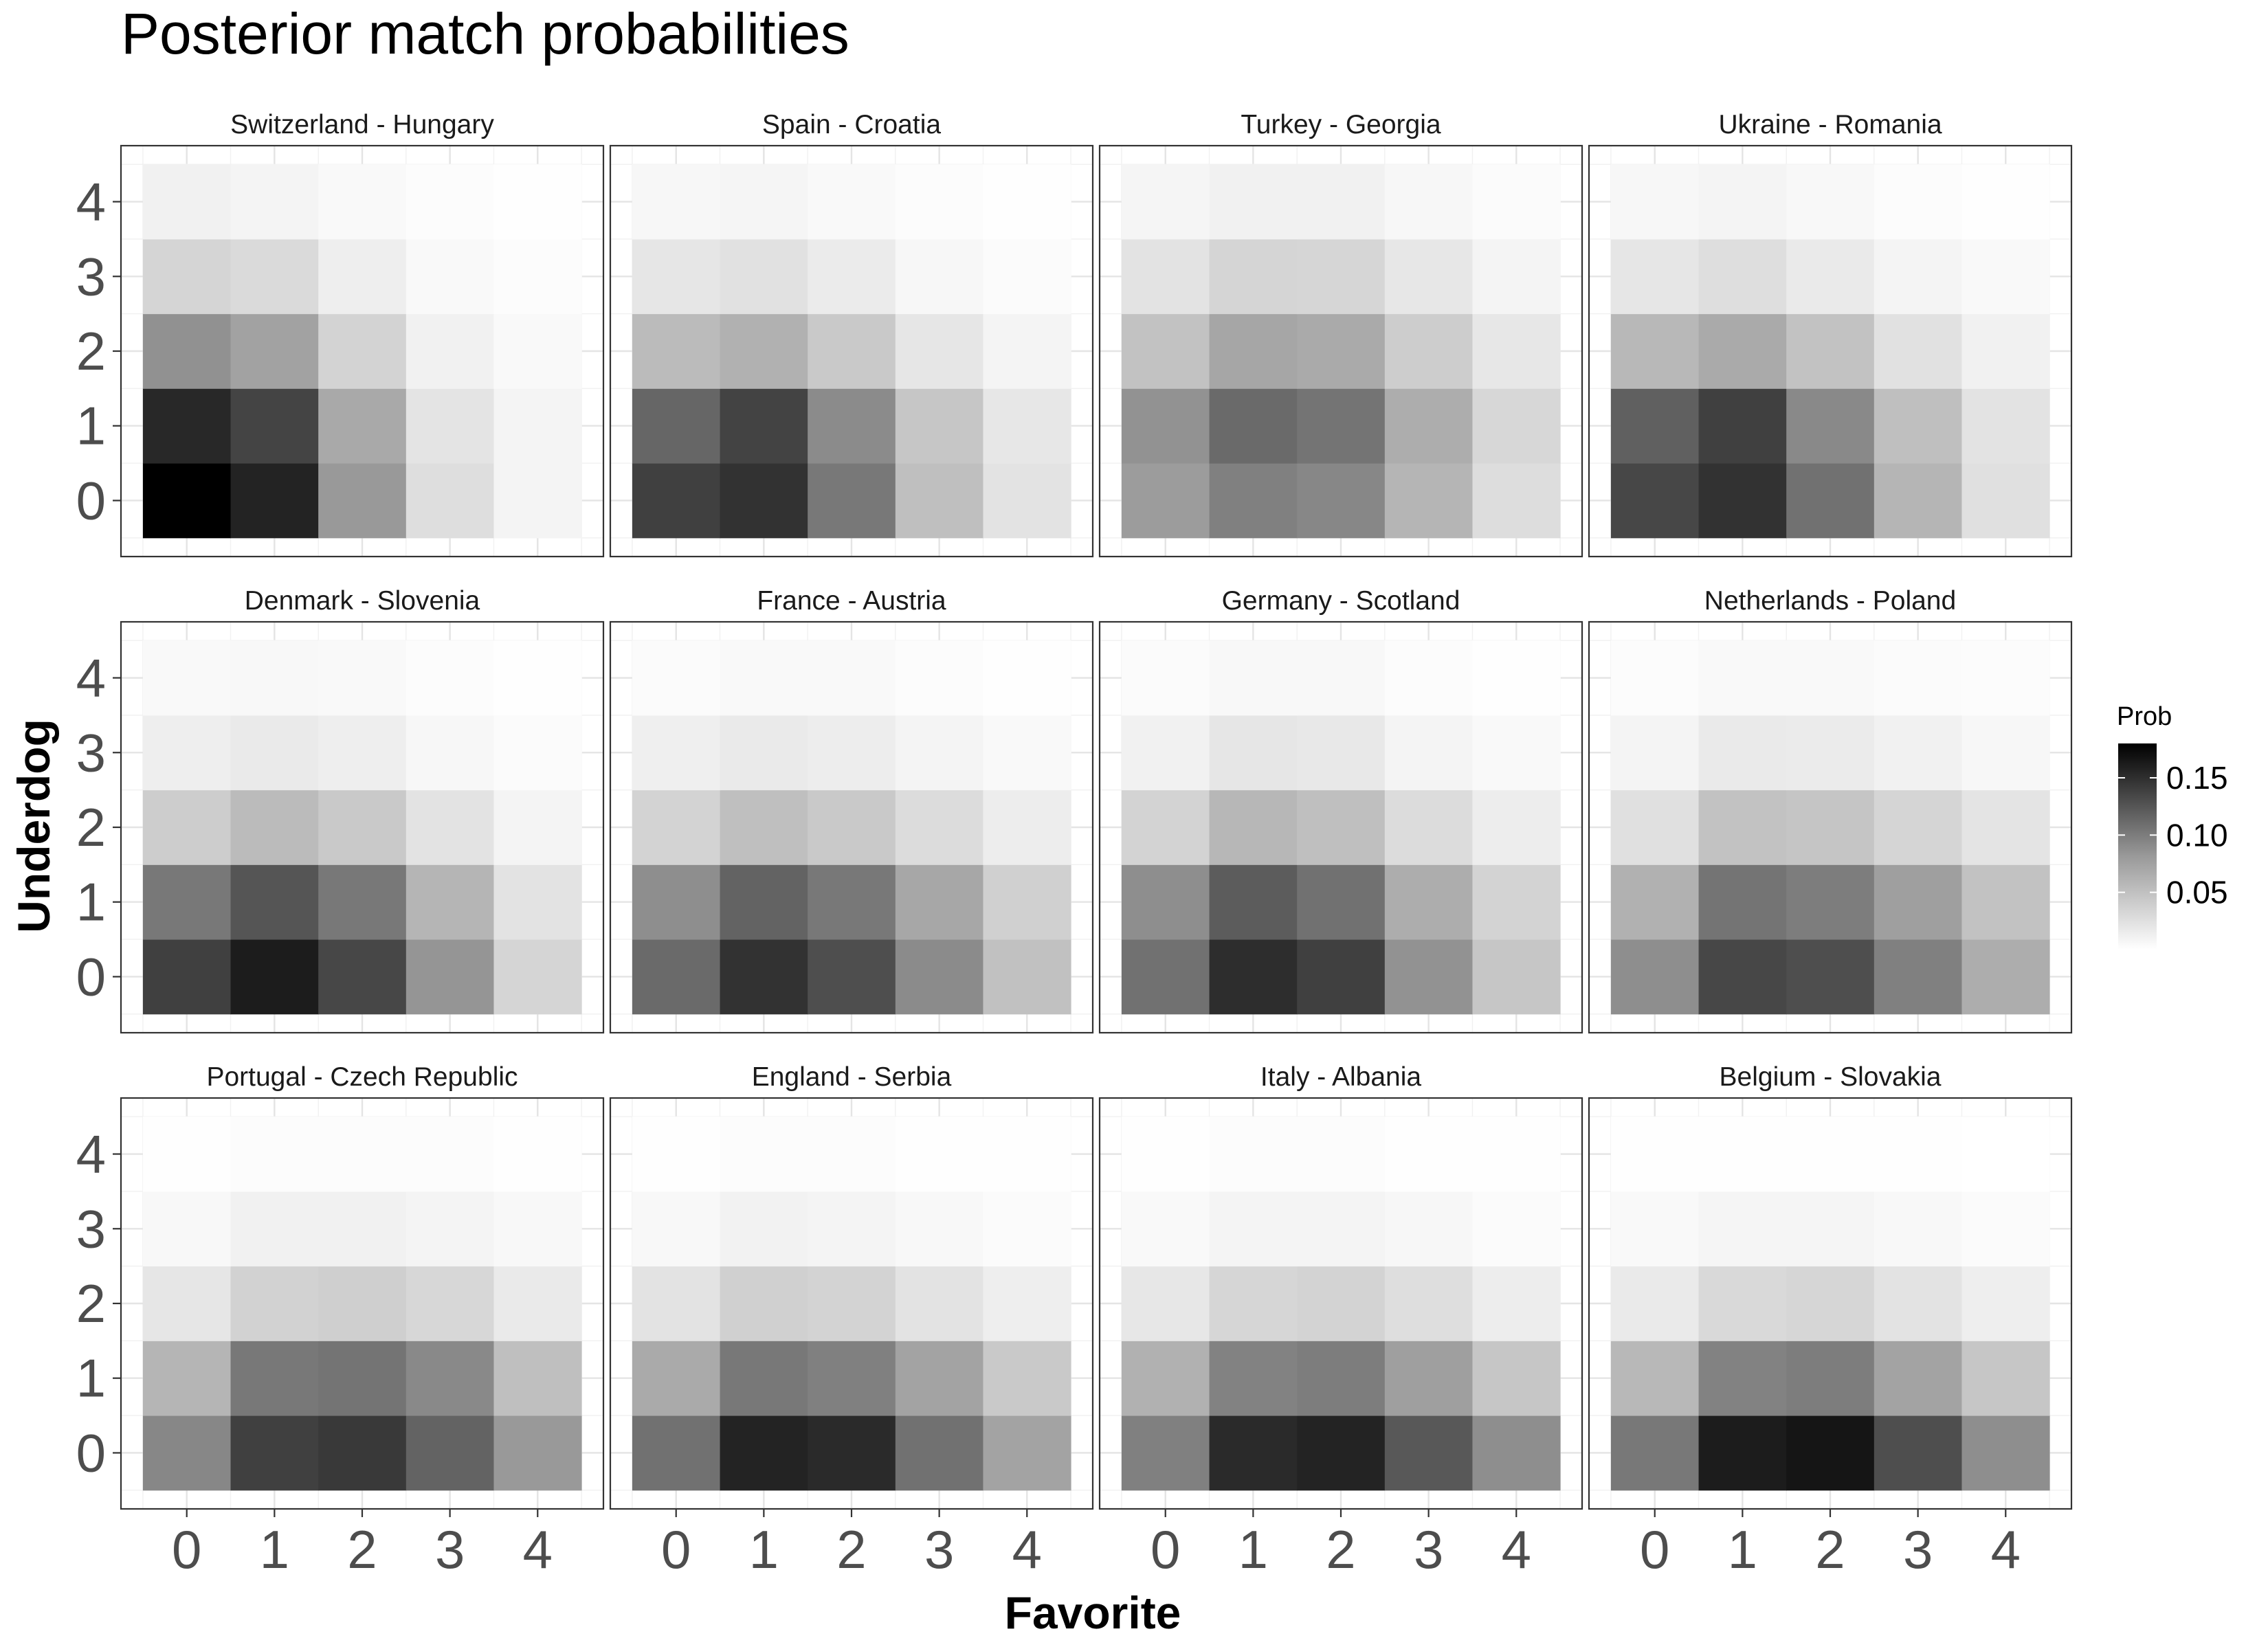  What do you see at coordinates (485, 33) in the screenshot?
I see `chart-title: Posterior match probabilities` at bounding box center [485, 33].